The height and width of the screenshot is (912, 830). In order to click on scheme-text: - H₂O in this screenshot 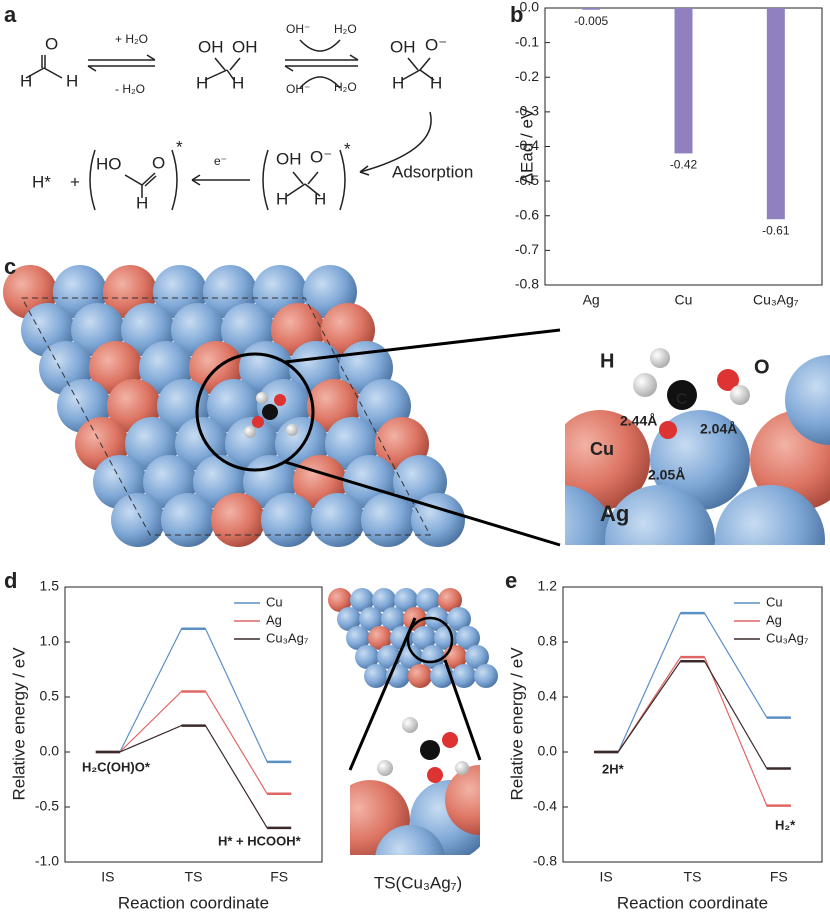, I will do `click(130, 89)`.